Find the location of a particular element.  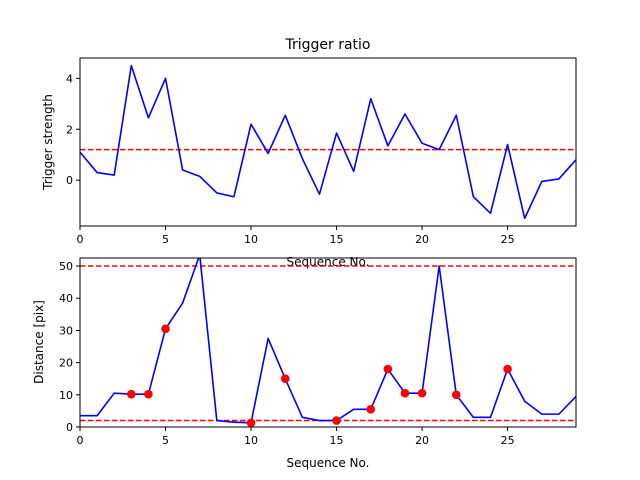

y-tick-label: 30 is located at coordinates (66, 330).